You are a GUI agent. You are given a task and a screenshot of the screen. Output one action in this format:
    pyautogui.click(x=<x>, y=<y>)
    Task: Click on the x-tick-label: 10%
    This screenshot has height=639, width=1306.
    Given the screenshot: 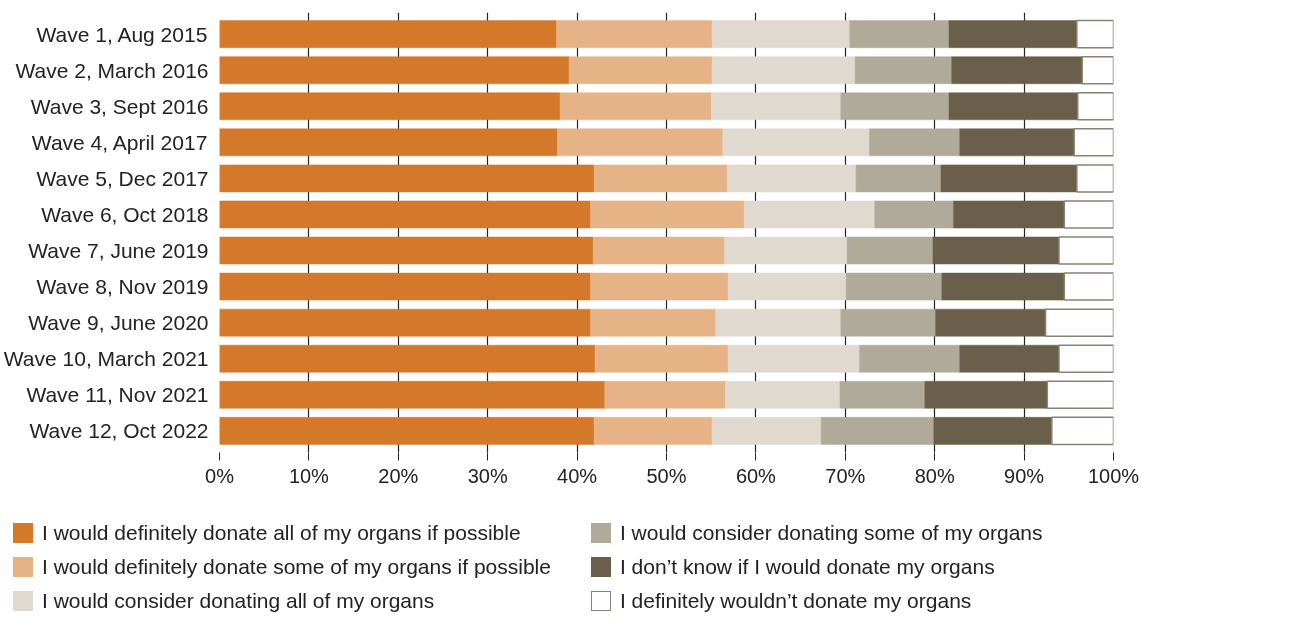 What is the action you would take?
    pyautogui.click(x=309, y=475)
    